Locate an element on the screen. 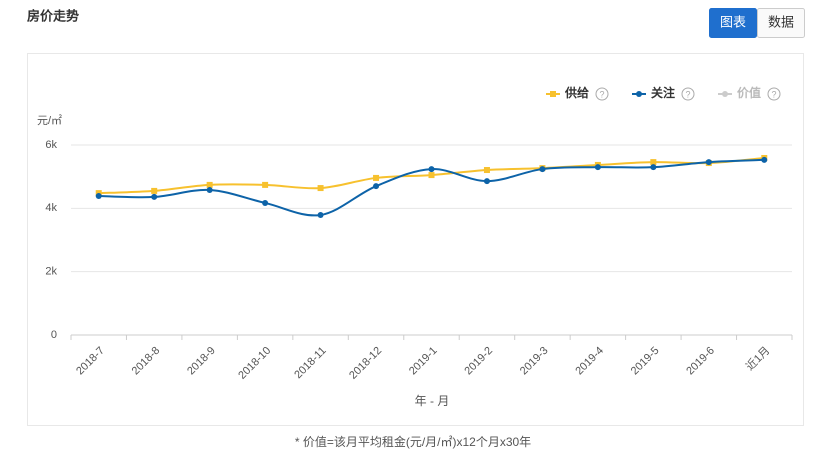 The image size is (827, 458). tab-button-label: 数据 is located at coordinates (781, 21).